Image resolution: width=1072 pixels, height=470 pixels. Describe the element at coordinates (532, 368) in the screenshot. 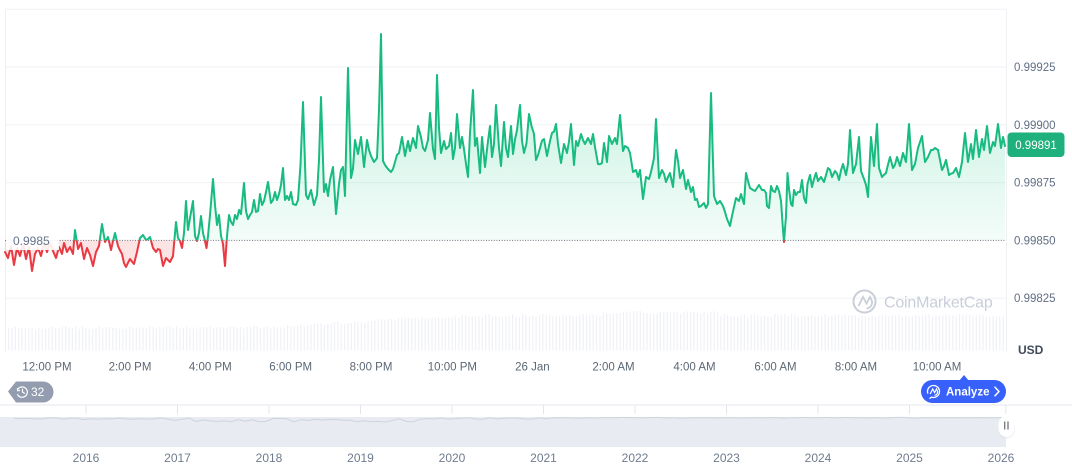

I see `svg-text: 26 Jan` at that location.